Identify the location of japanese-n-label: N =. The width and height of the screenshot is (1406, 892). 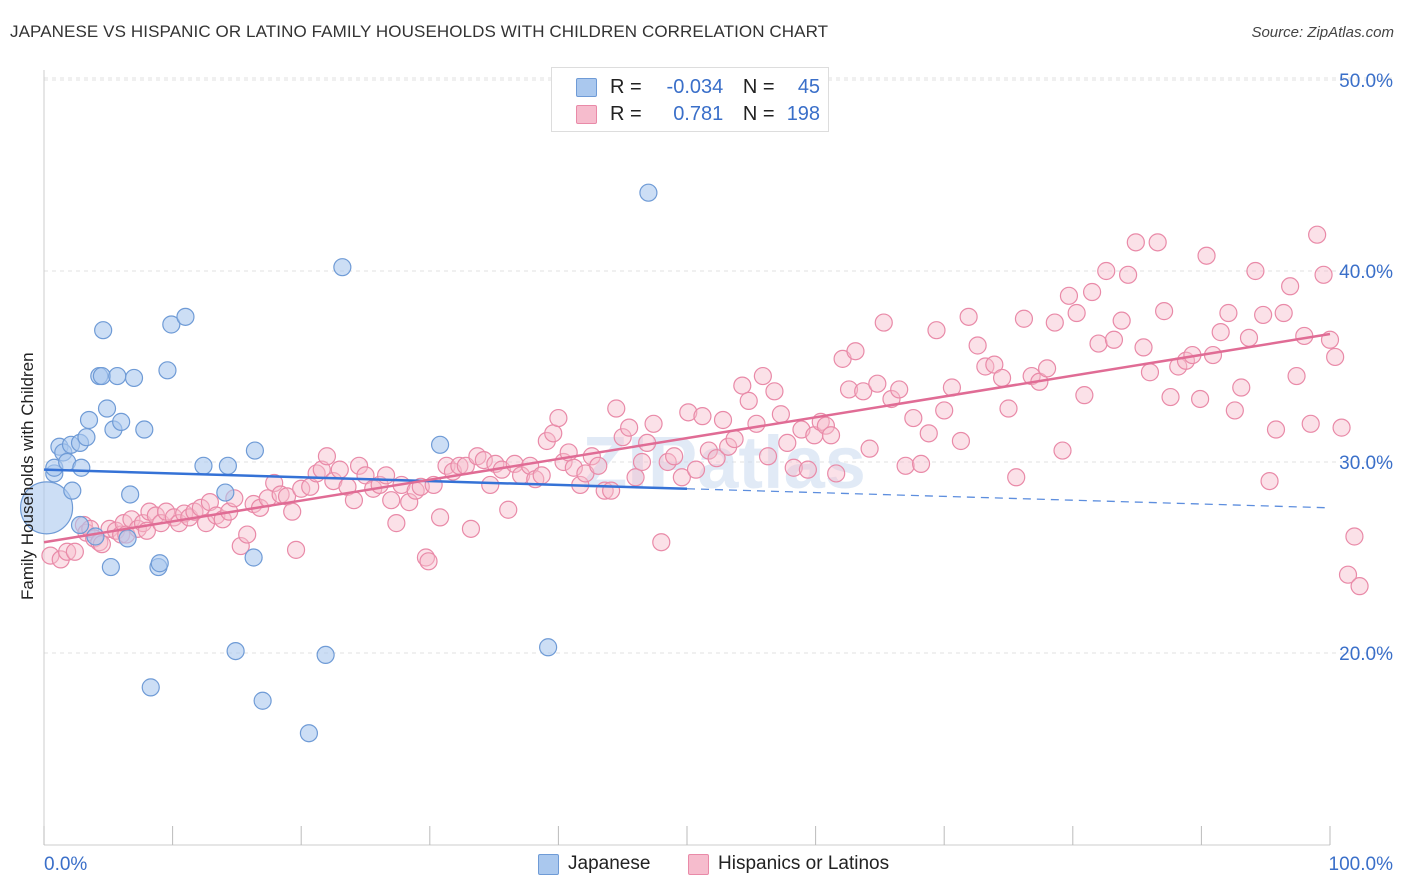
(758, 87).